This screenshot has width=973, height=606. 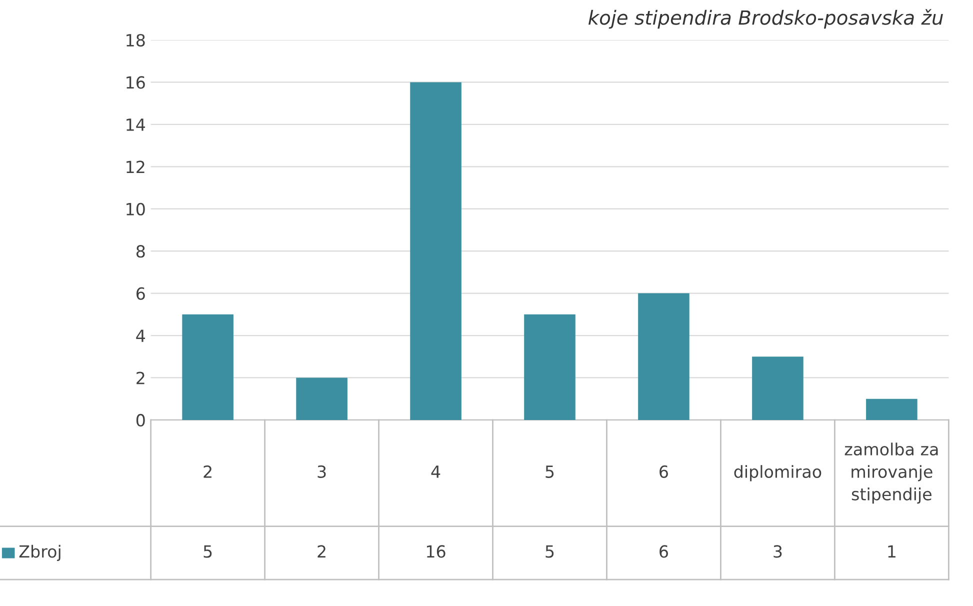 What do you see at coordinates (140, 378) in the screenshot?
I see `y-tick-label: 2` at bounding box center [140, 378].